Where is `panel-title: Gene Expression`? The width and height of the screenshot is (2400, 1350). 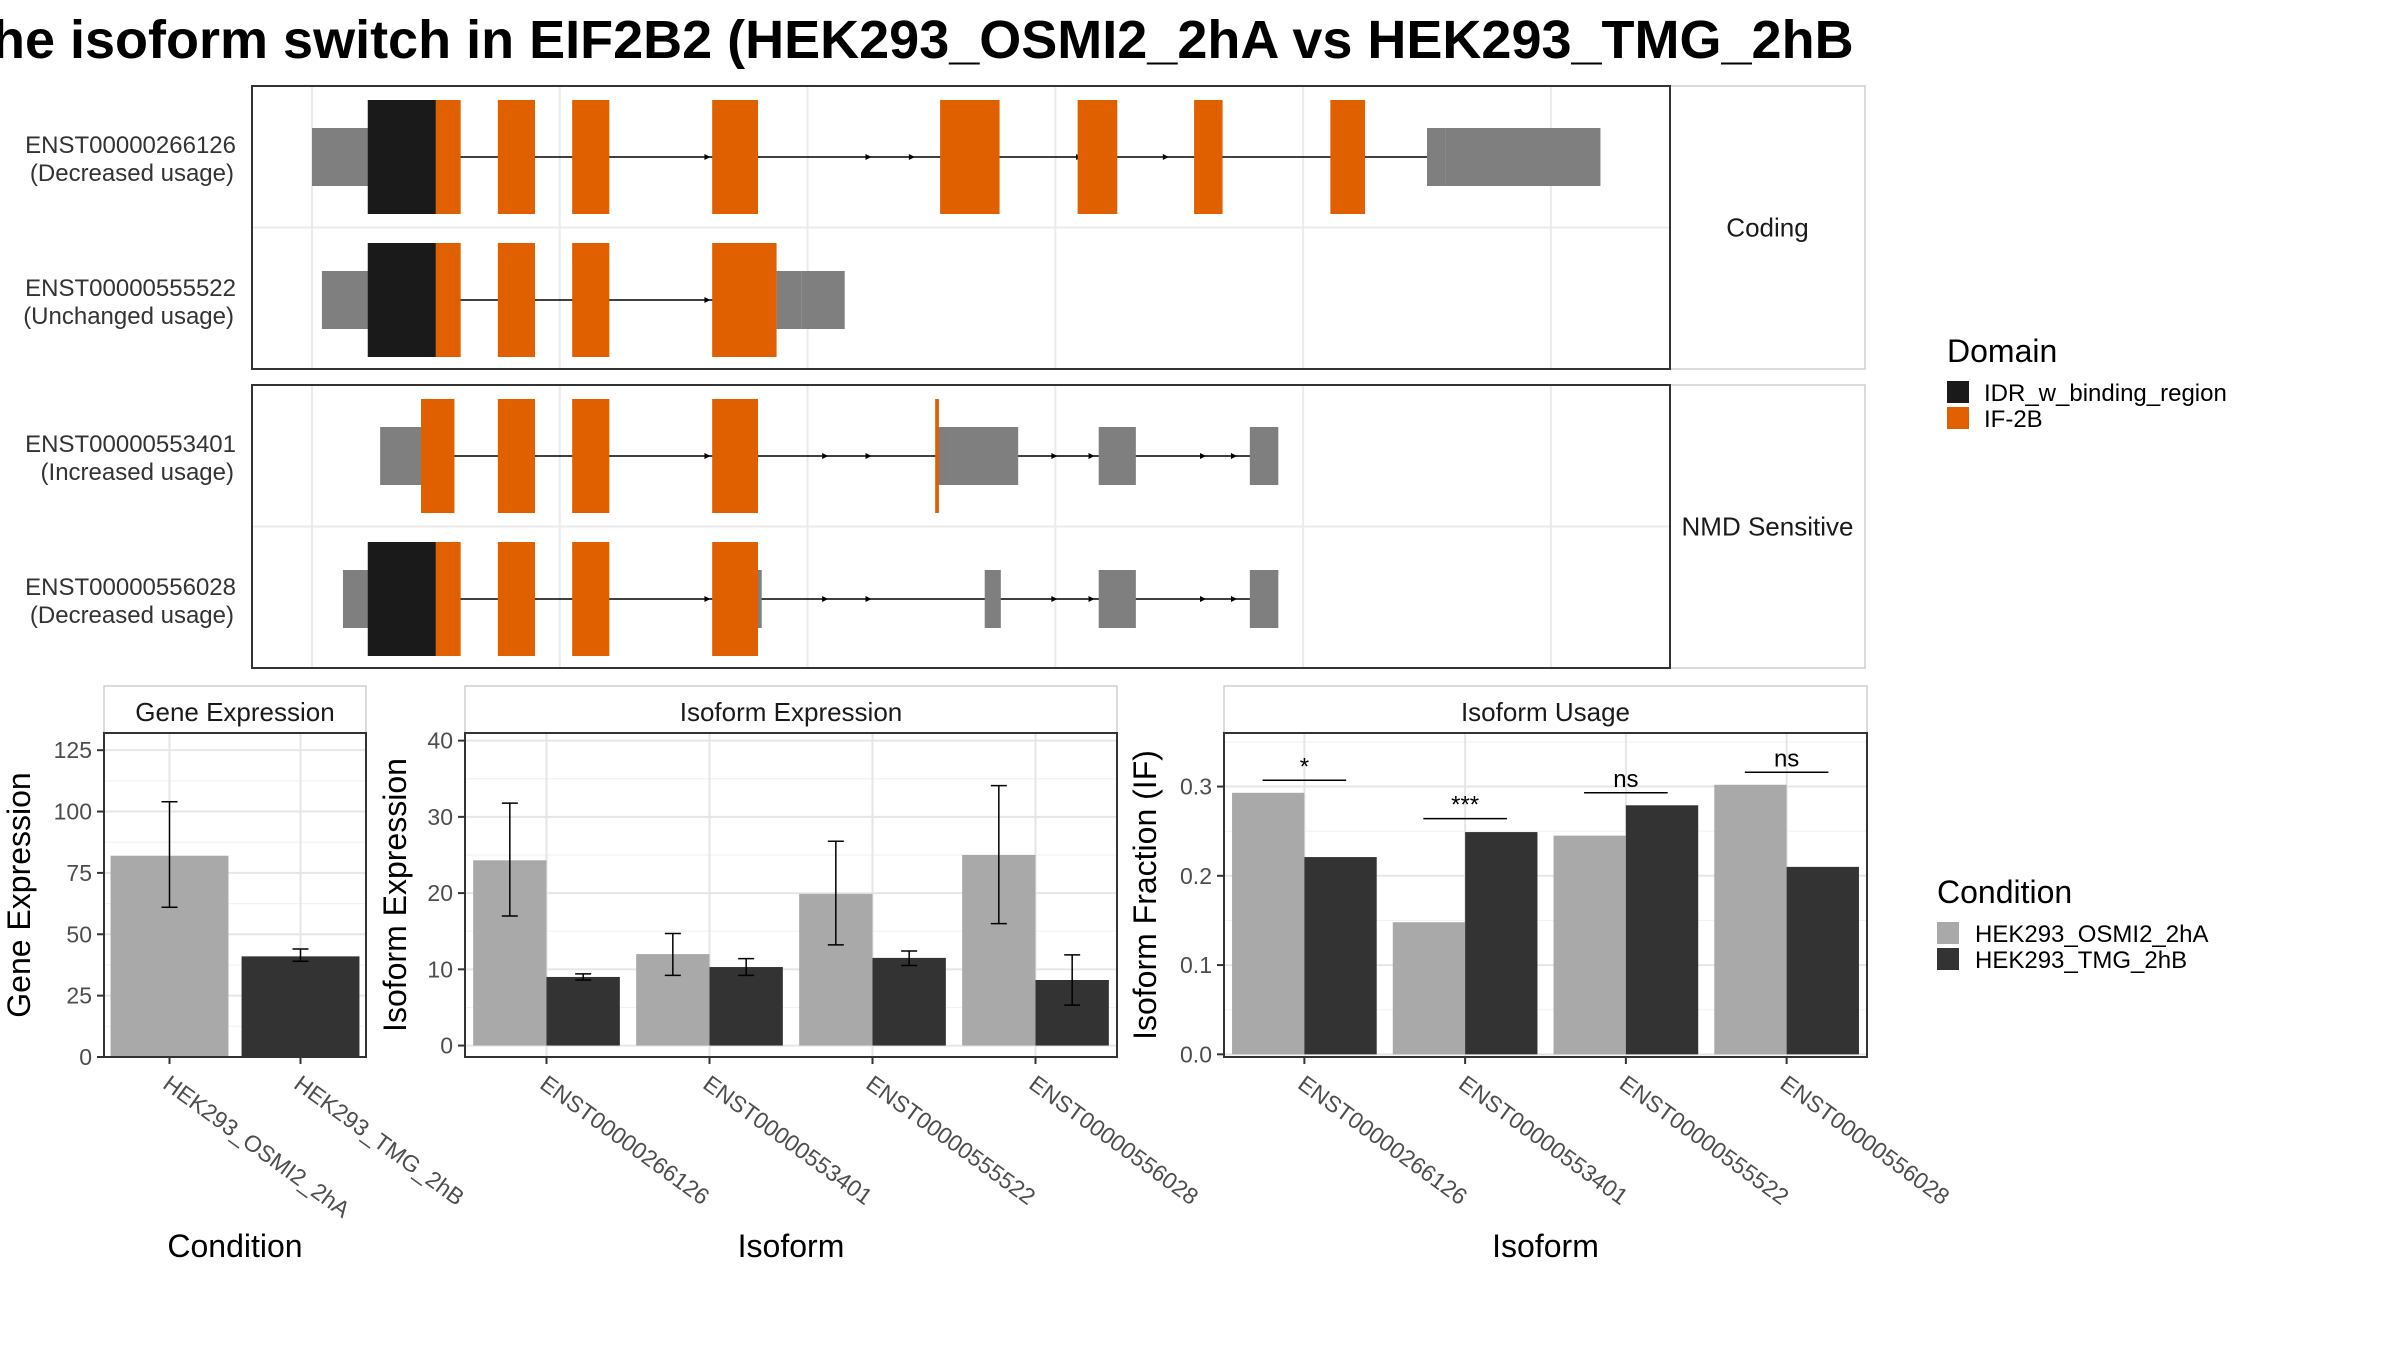
panel-title: Gene Expression is located at coordinates (234, 712).